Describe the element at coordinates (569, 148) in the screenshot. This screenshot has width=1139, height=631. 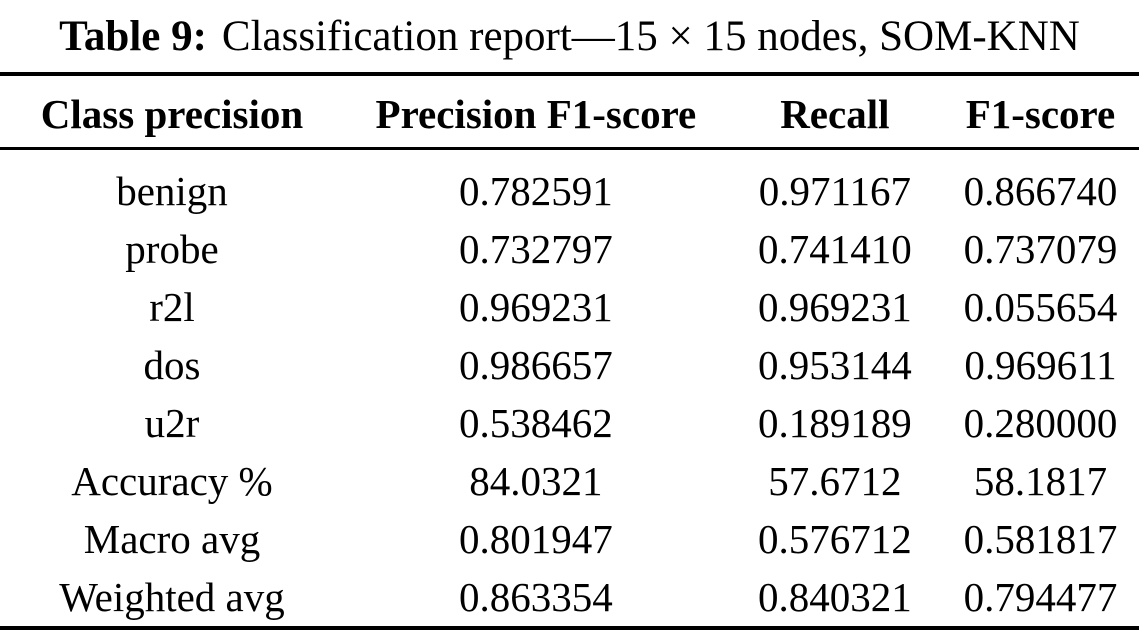
I see `table-rule-mid` at that location.